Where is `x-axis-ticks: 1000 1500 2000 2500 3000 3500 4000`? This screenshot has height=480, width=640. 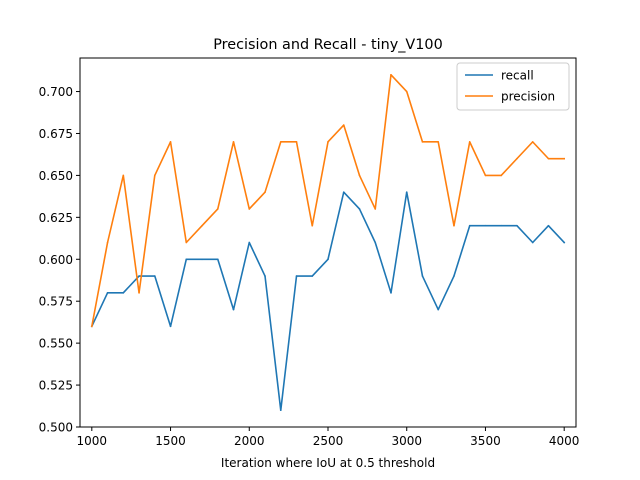 x-axis-ticks: 1000 1500 2000 2500 3000 3500 4000 is located at coordinates (328, 437).